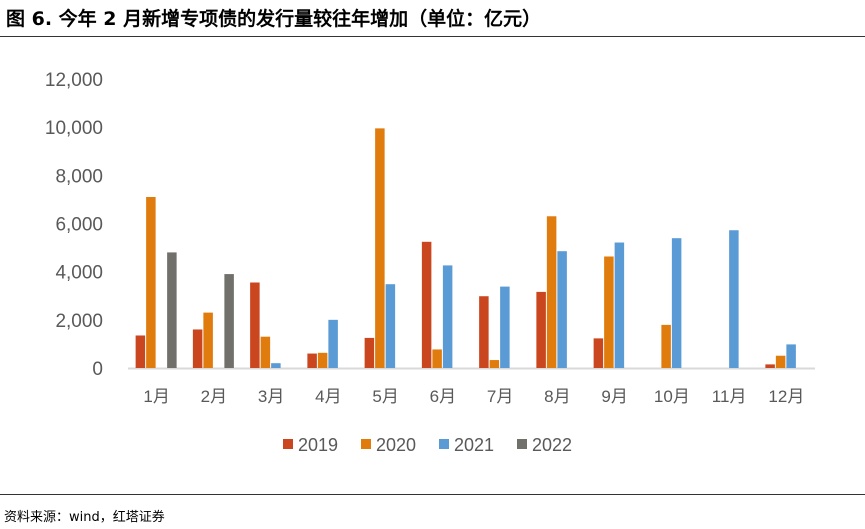 This screenshot has width=865, height=529. I want to click on x-tick-label: 2月, so click(214, 396).